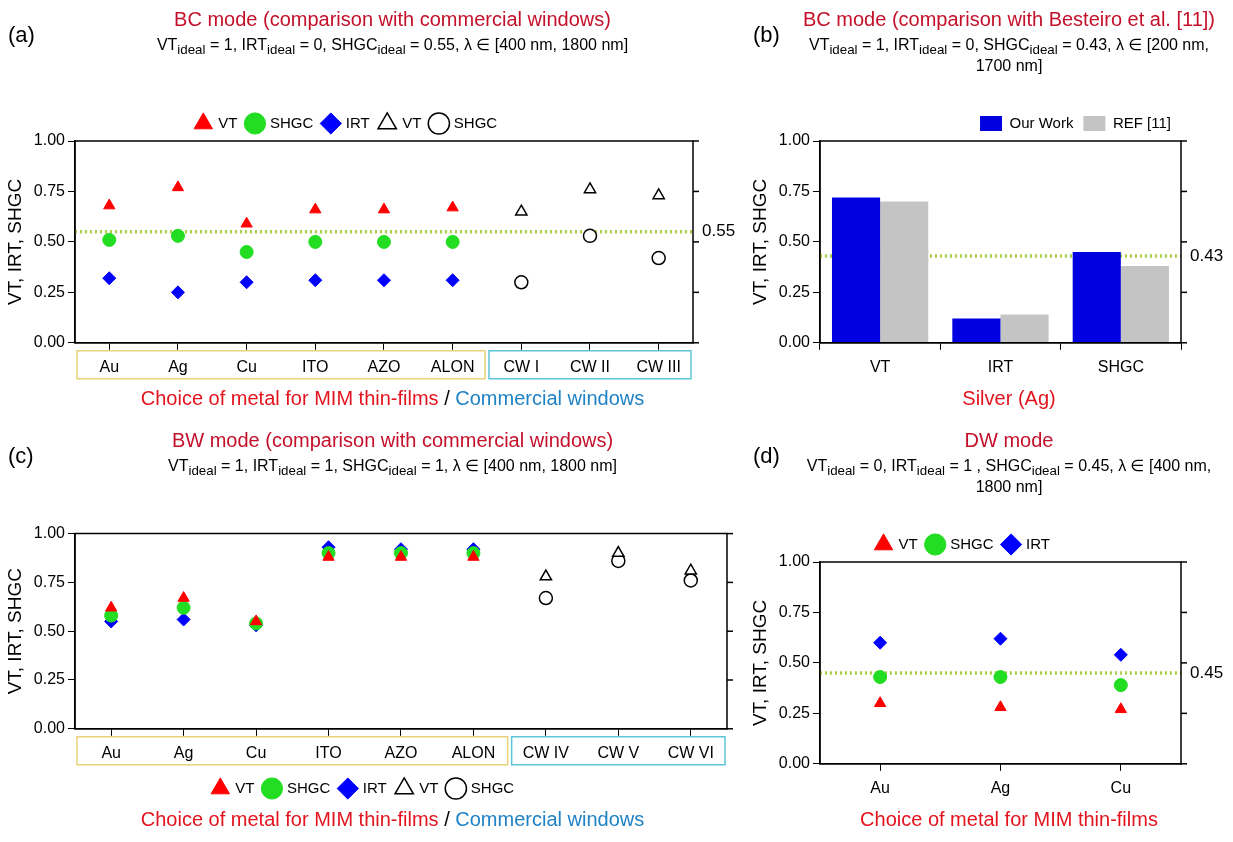 The image size is (1233, 842). Describe the element at coordinates (1009, 398) in the screenshot. I see `x-axis-title: Silver (Ag)` at that location.